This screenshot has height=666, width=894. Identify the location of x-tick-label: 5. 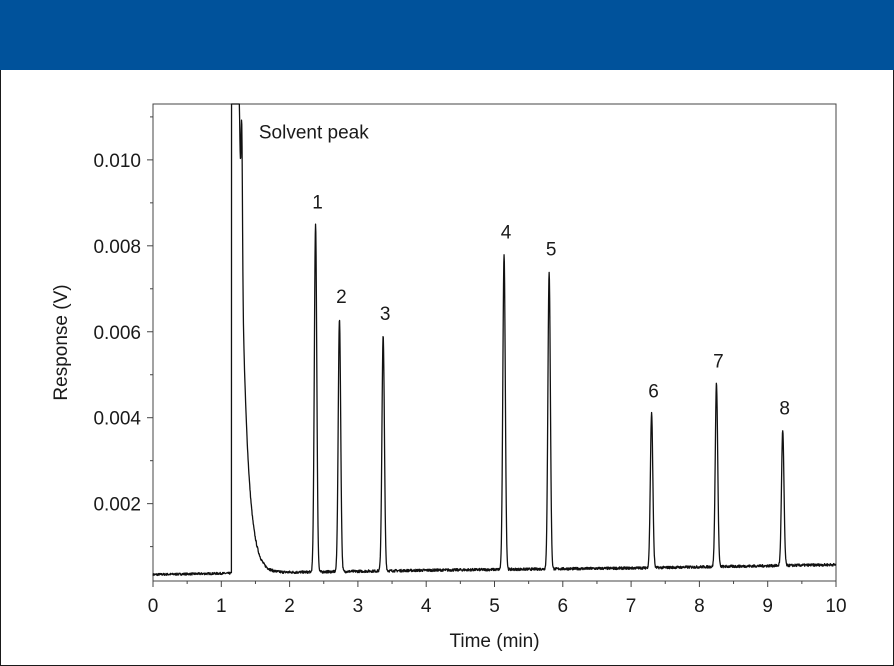
(494, 606).